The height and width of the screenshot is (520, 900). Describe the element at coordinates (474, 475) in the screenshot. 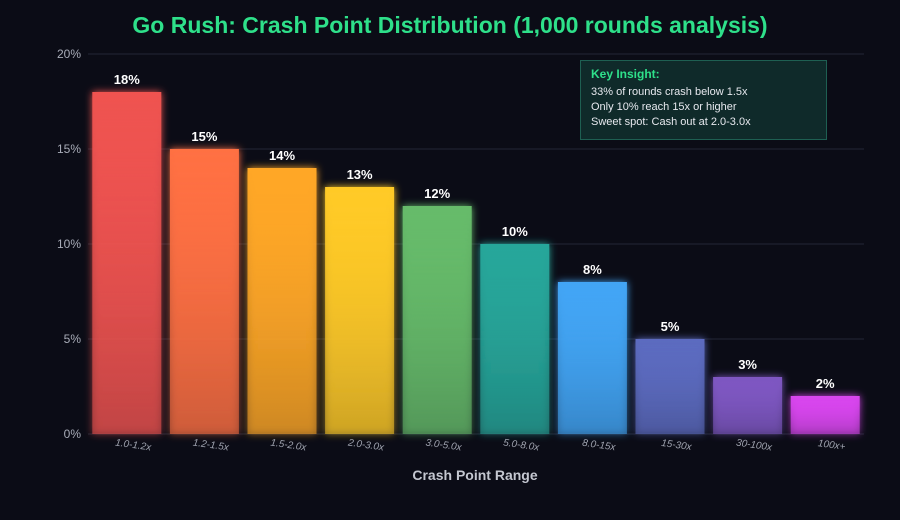

I see `x-axis-title: Crash Point Range` at that location.